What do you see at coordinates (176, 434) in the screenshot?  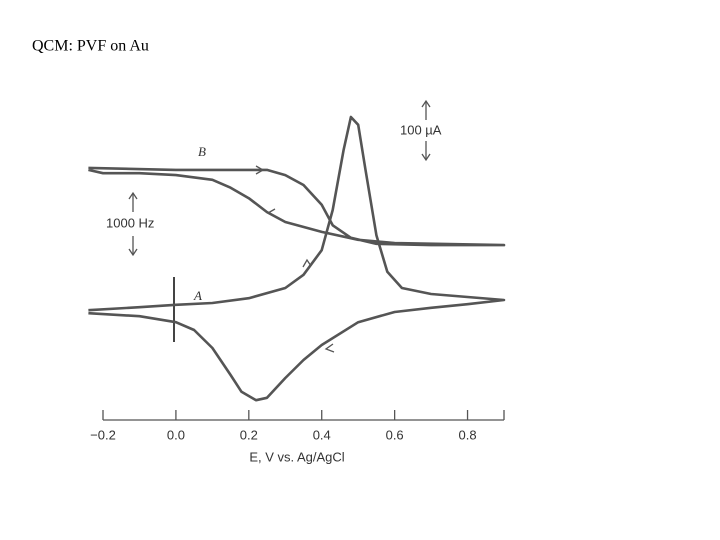 I see `x-tick-label: 0.0` at bounding box center [176, 434].